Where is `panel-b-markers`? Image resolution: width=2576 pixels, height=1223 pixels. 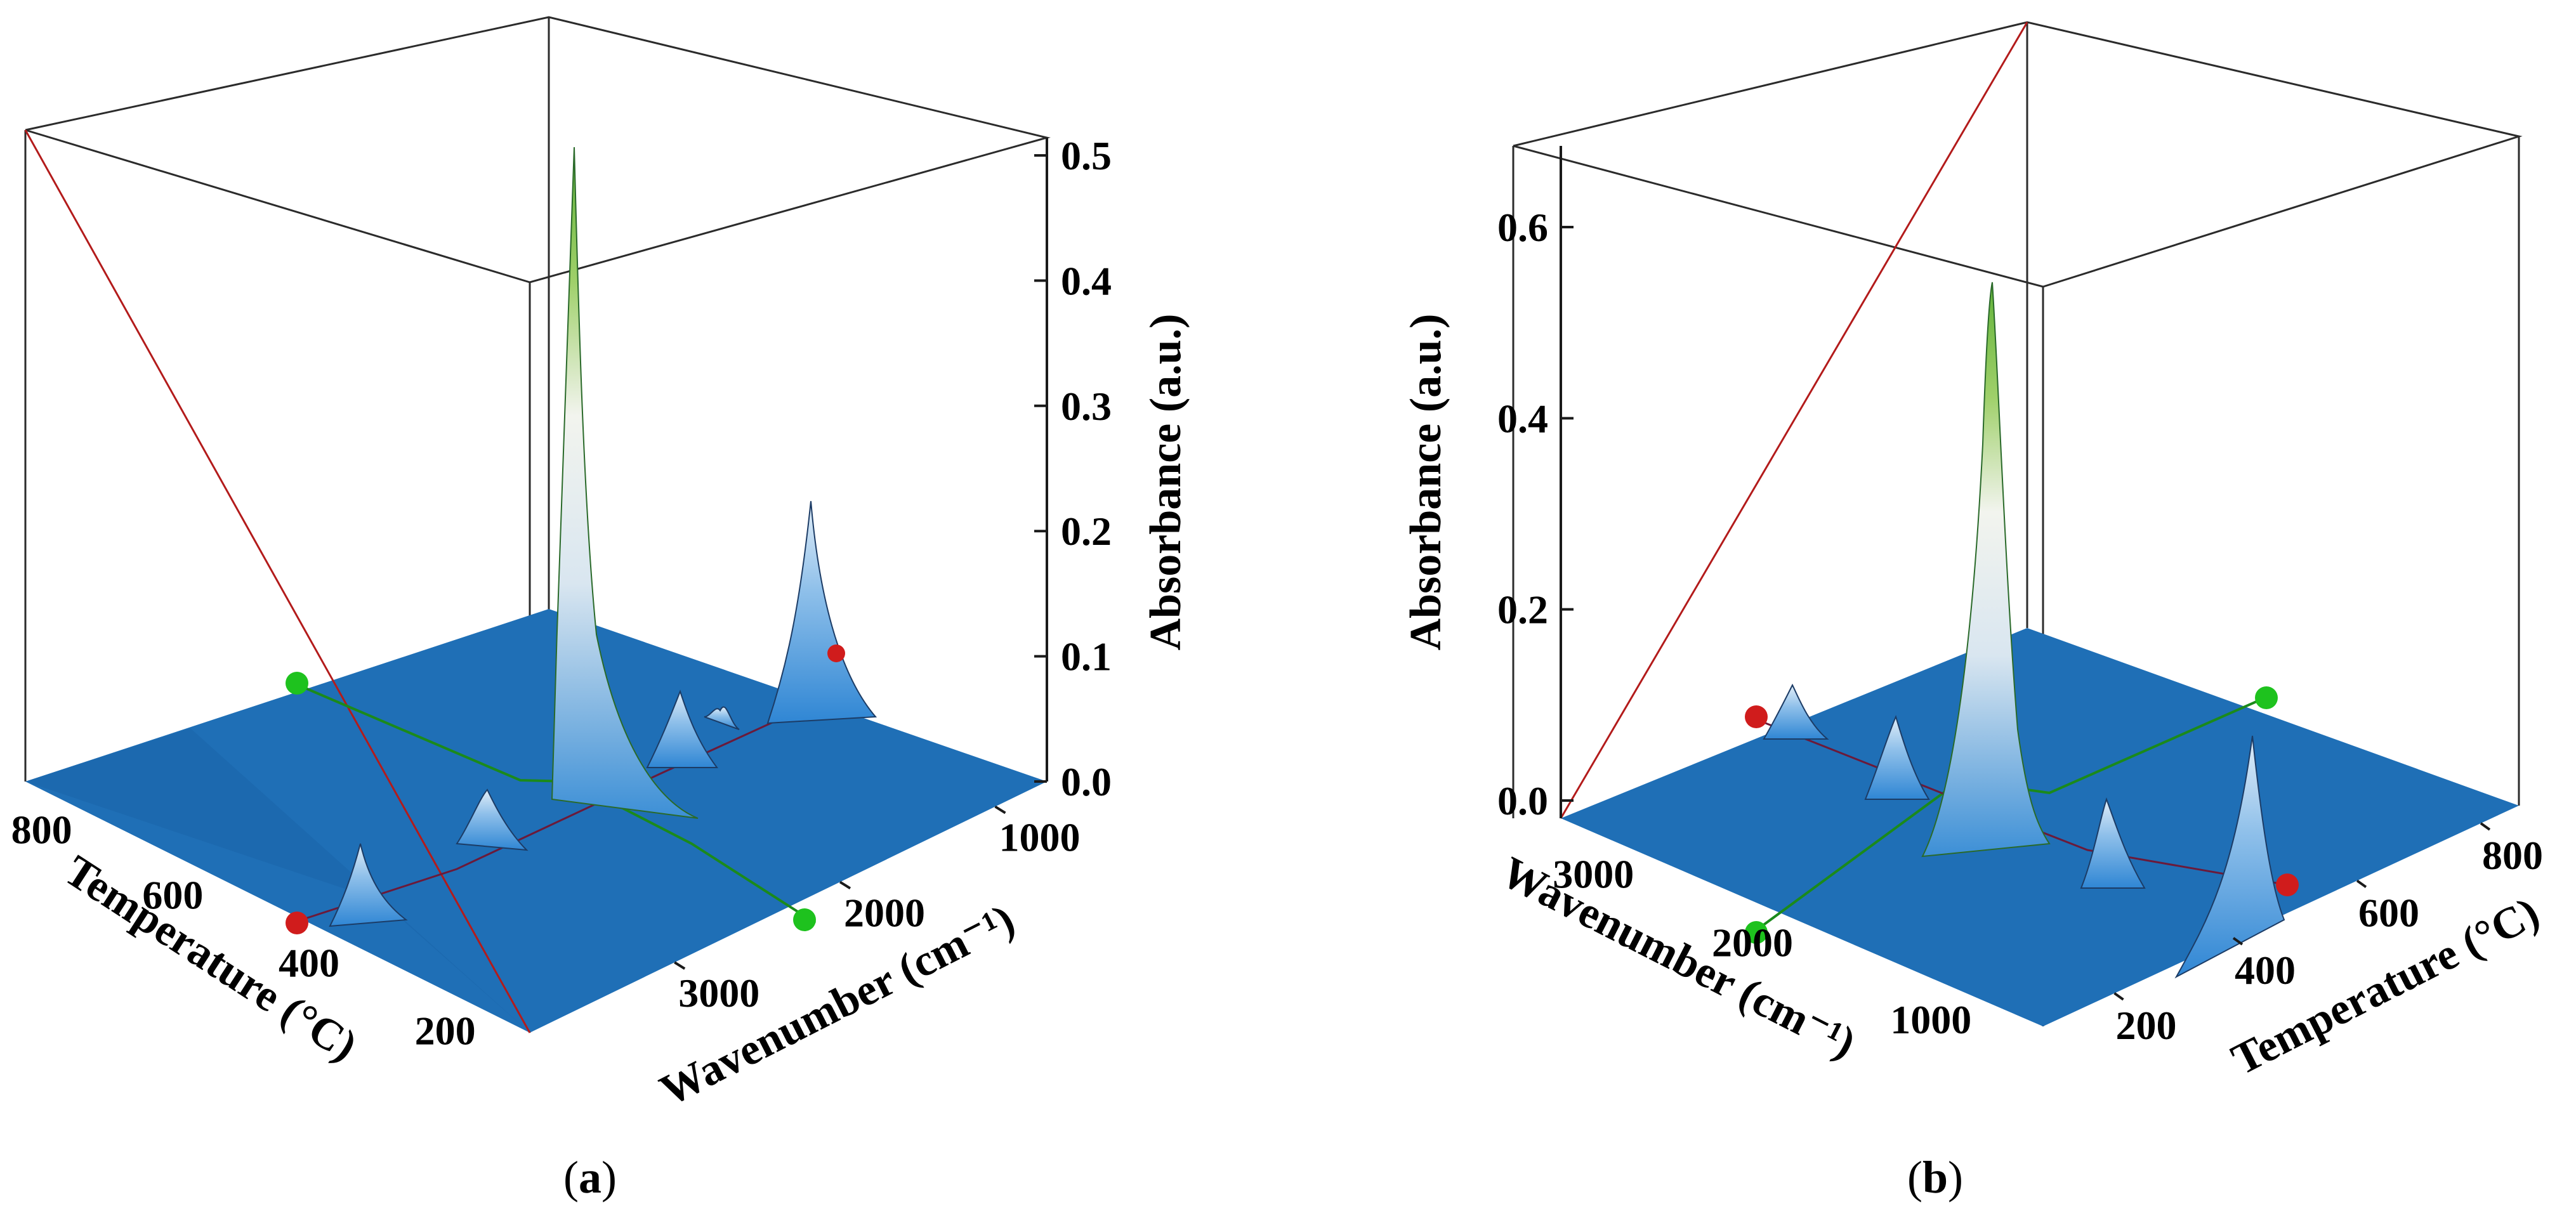 panel-b-markers is located at coordinates (2022, 815).